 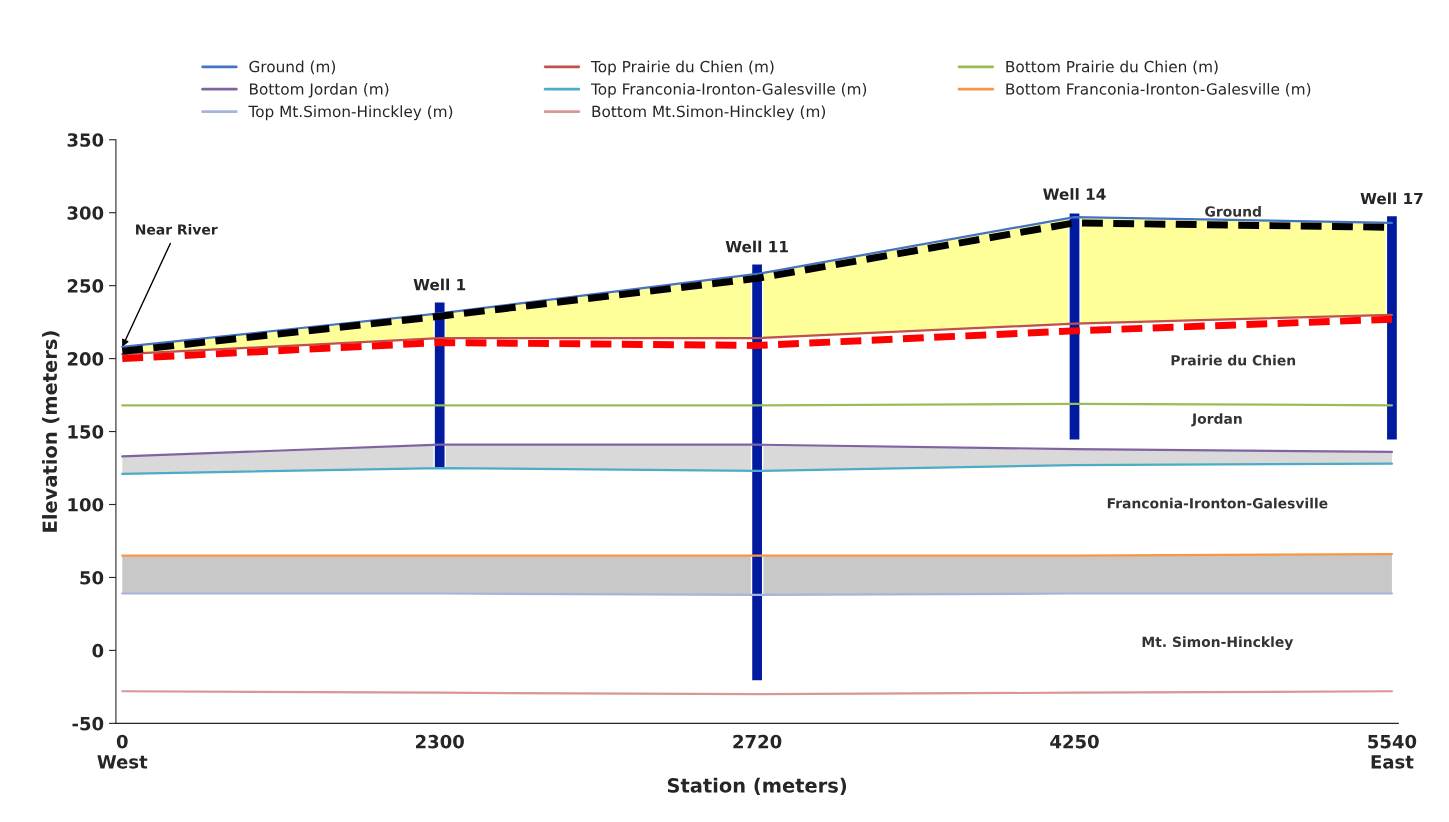 What do you see at coordinates (1218, 643) in the screenshot?
I see `annotation: Mt. Simon-Hinckley` at bounding box center [1218, 643].